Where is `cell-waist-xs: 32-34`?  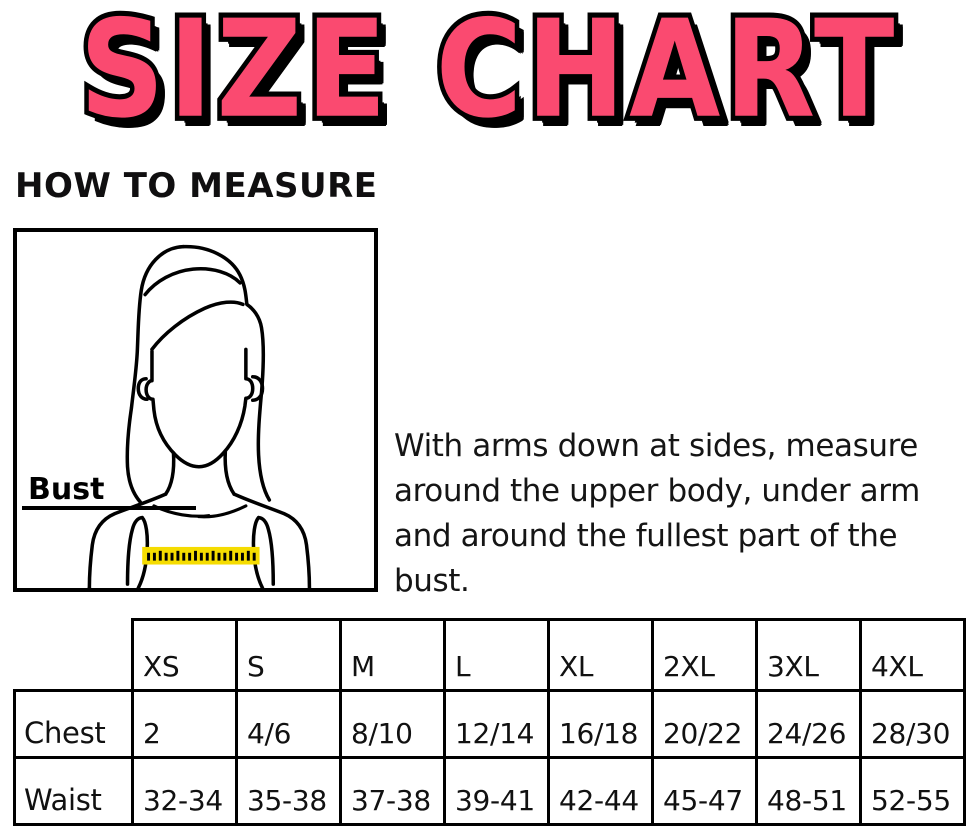 cell-waist-xs: 32-34 is located at coordinates (184, 791).